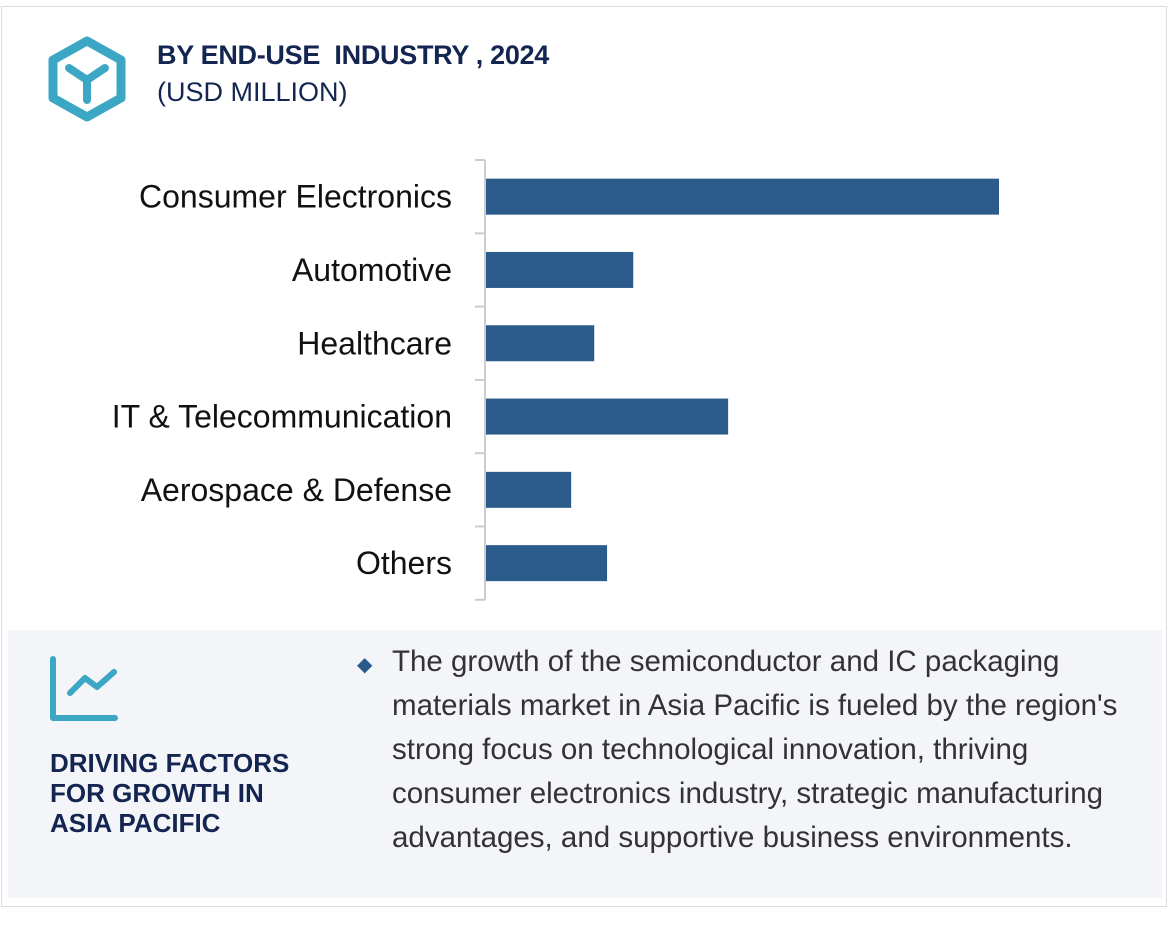 The image size is (1170, 929). What do you see at coordinates (296, 490) in the screenshot?
I see `category-label: Aerospace & Defense` at bounding box center [296, 490].